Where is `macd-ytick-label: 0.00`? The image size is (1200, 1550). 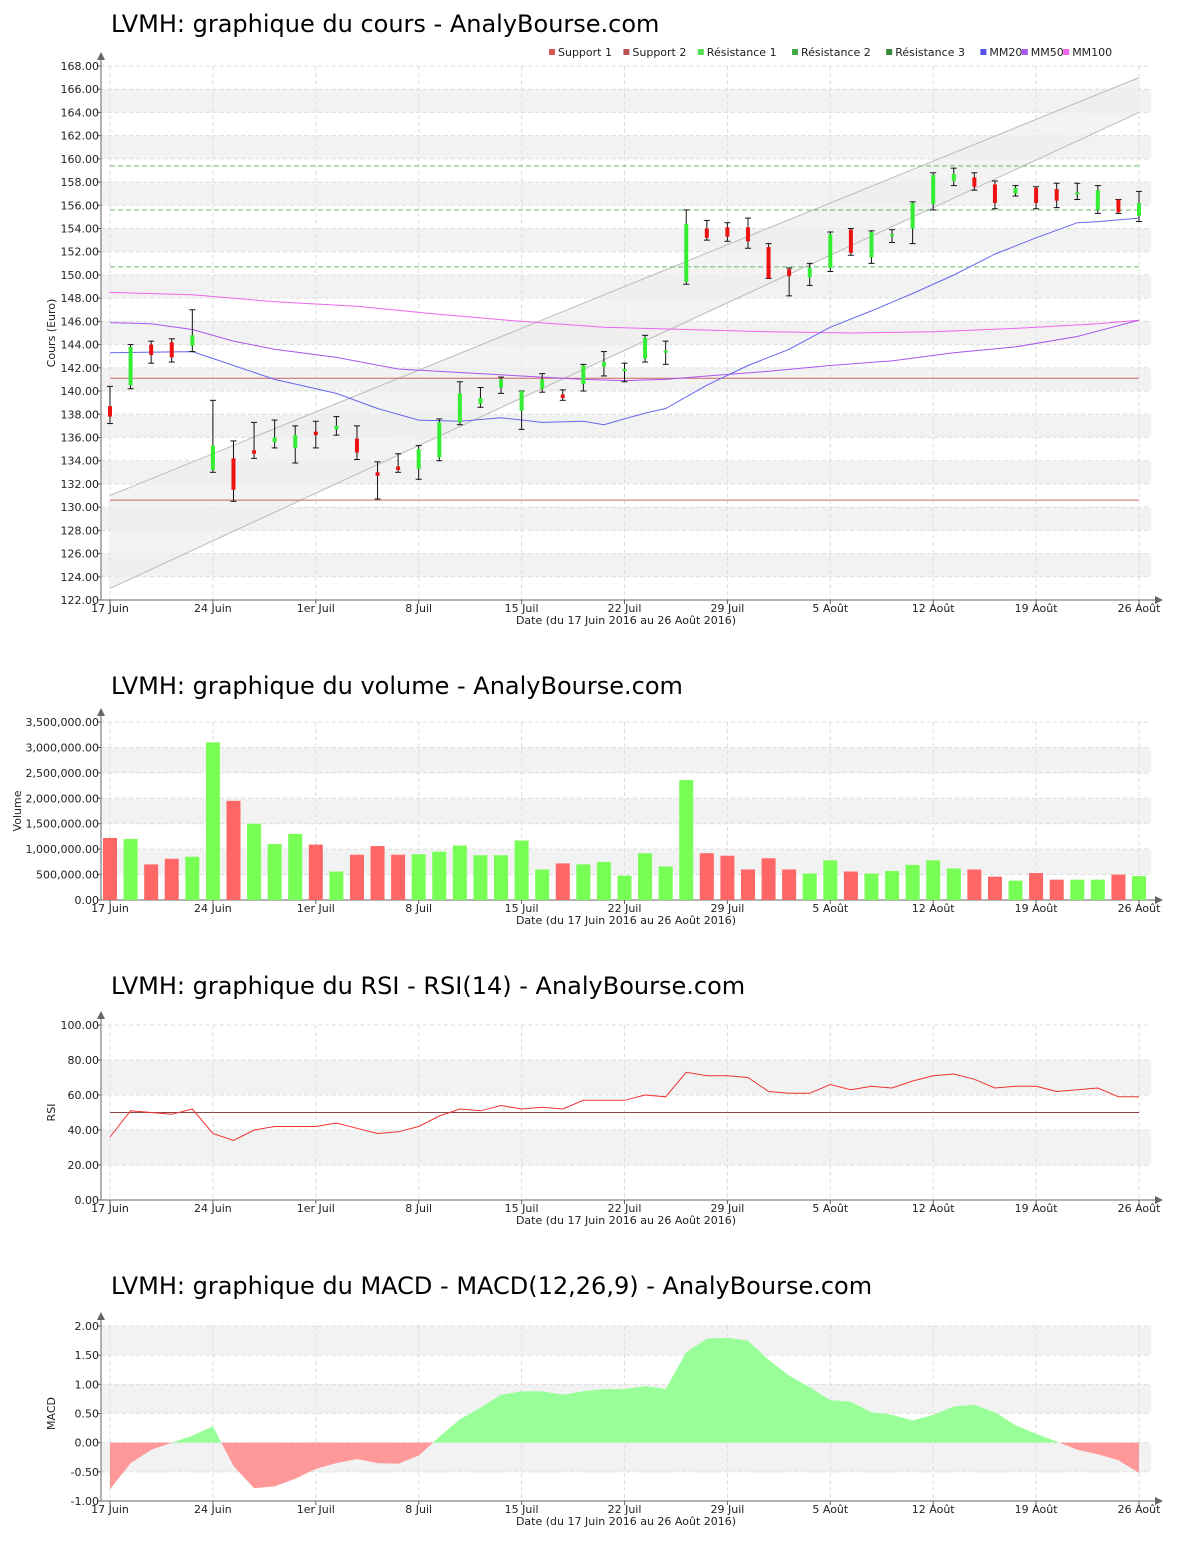 macd-ytick-label: 0.00 is located at coordinates (87, 1443).